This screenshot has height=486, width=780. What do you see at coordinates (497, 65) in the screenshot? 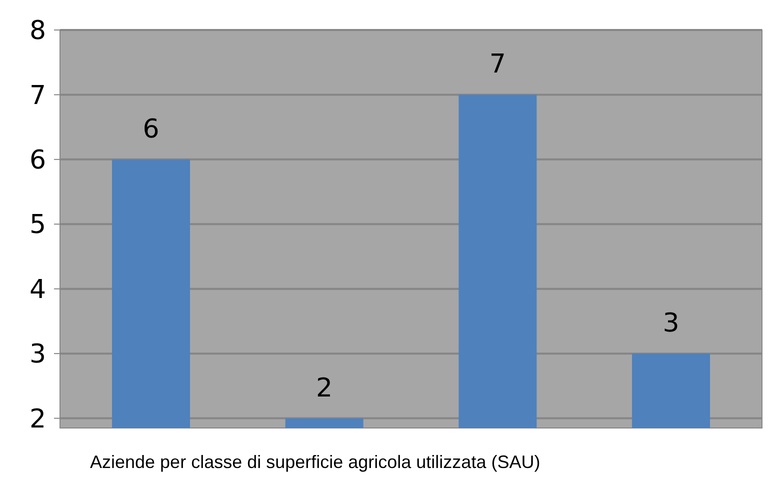
I see `data-label: 7` at bounding box center [497, 65].